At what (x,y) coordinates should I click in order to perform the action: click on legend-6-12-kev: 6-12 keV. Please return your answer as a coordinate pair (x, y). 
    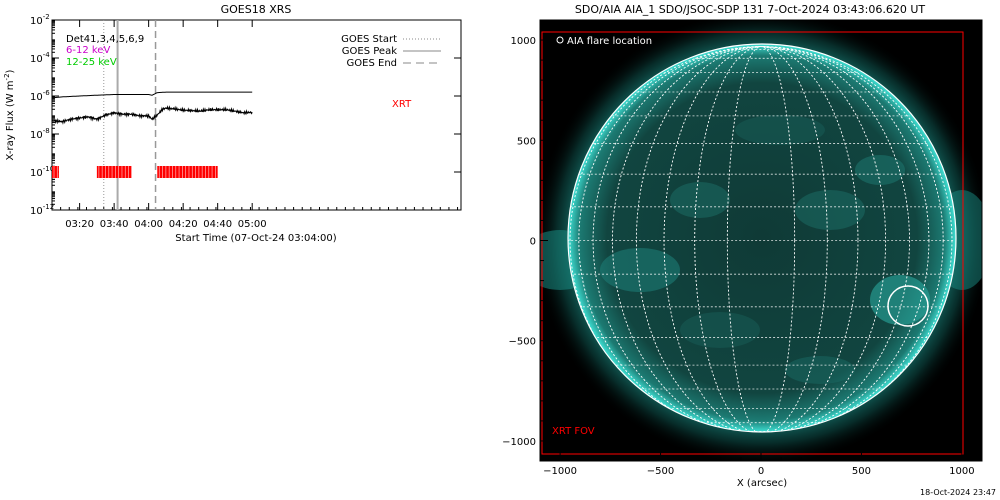
    Looking at the image, I should click on (88, 50).